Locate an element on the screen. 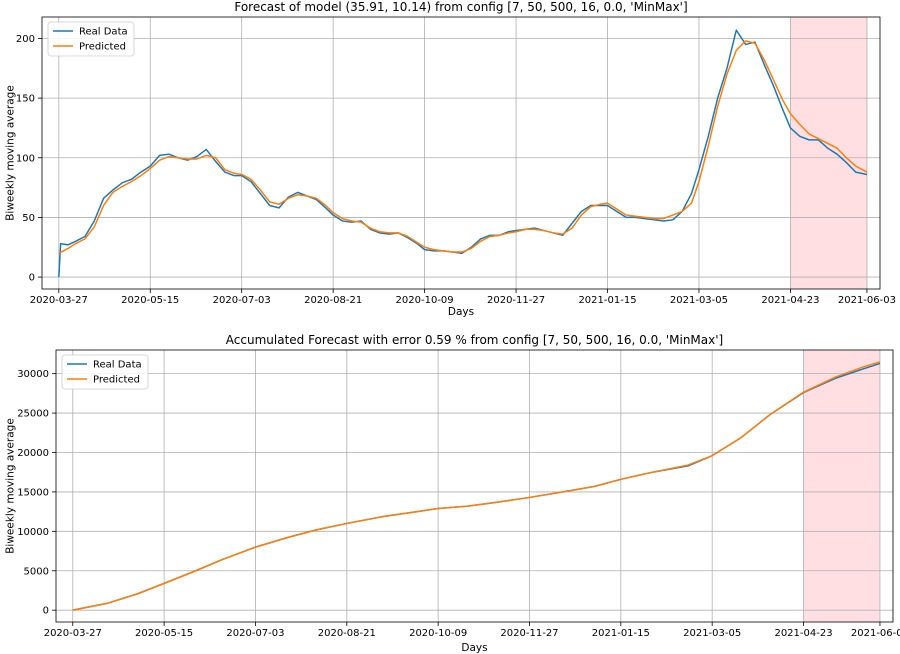 The height and width of the screenshot is (654, 900). y-tick-label: 50 is located at coordinates (28, 218).